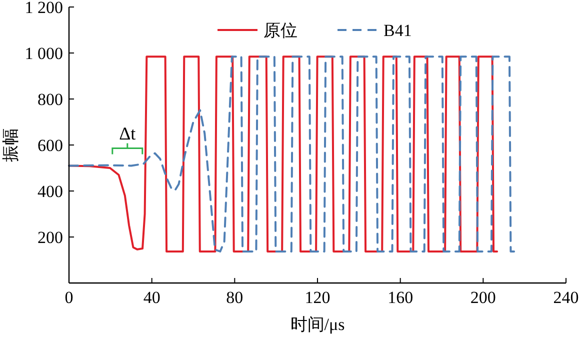 The width and height of the screenshot is (586, 338). Describe the element at coordinates (50, 237) in the screenshot. I see `y-tick-label: 200` at that location.